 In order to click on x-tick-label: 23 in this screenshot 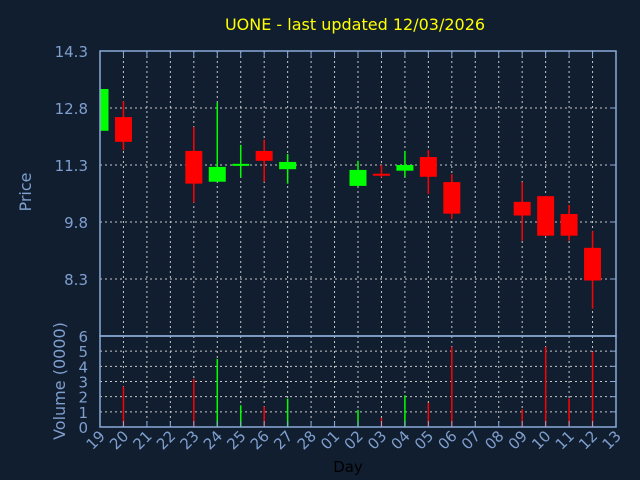, I will do `click(189, 440)`.